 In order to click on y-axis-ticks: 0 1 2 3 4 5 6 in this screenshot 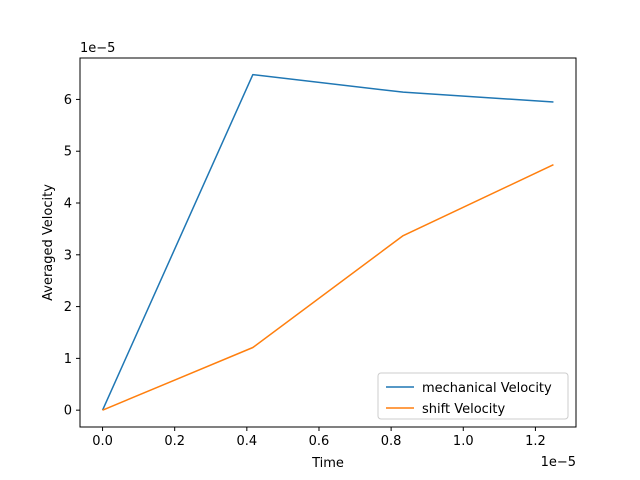, I will do `click(72, 256)`.